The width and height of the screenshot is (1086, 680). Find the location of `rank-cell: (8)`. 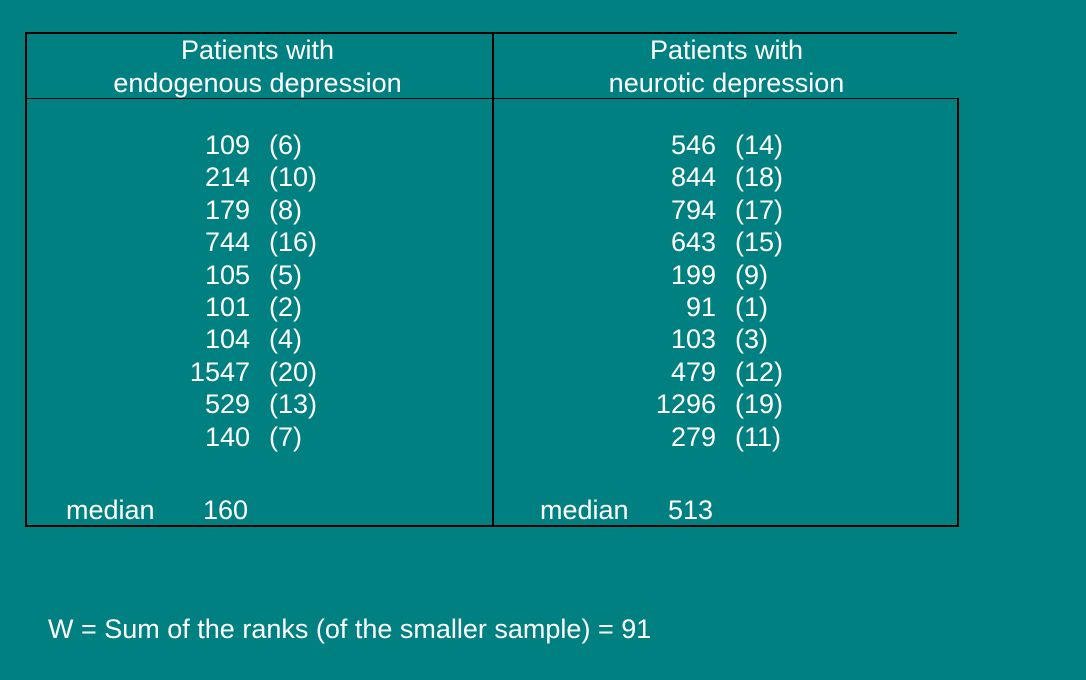

rank-cell: (8) is located at coordinates (285, 209).